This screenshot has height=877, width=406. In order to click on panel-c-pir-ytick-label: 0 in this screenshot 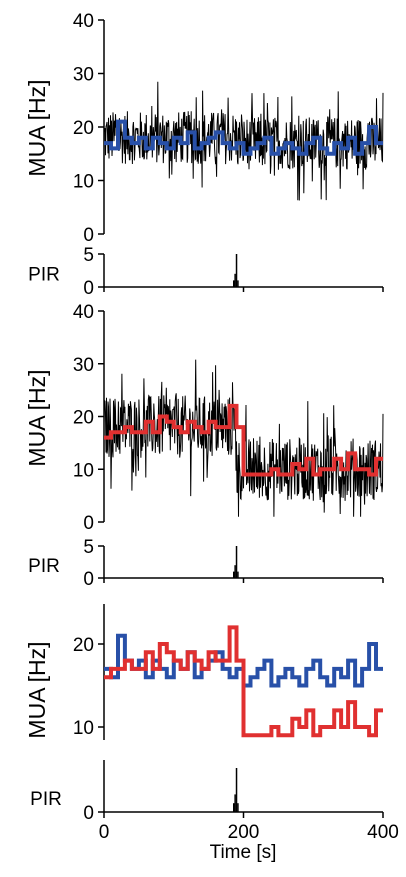, I will do `click(88, 813)`.